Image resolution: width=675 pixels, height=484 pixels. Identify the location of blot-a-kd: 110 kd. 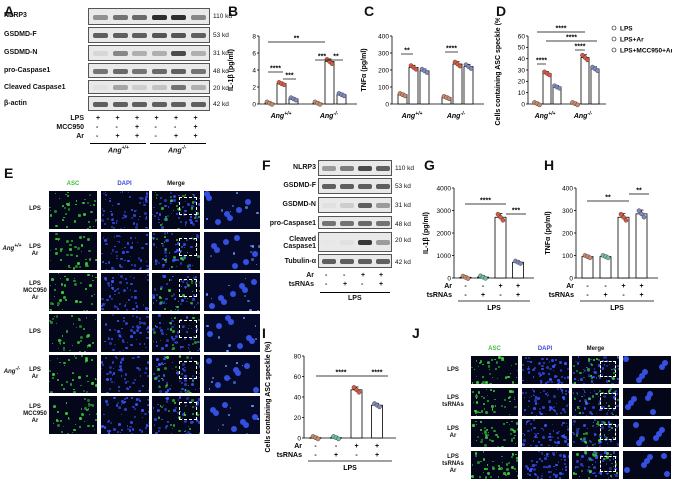
(223, 16).